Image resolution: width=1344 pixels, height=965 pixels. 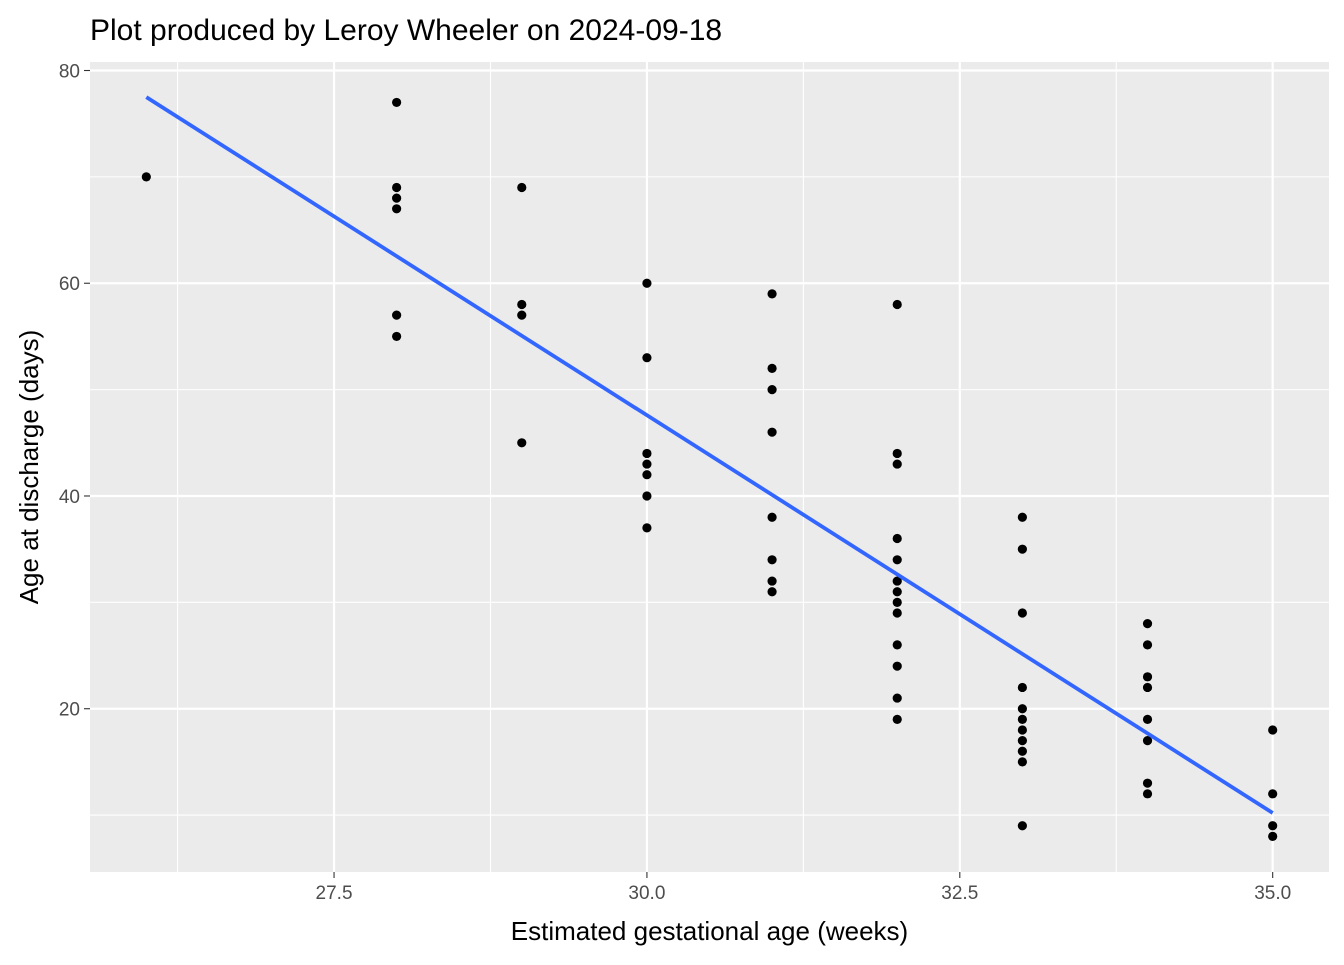 I want to click on y-tick-label: 20, so click(x=69, y=710).